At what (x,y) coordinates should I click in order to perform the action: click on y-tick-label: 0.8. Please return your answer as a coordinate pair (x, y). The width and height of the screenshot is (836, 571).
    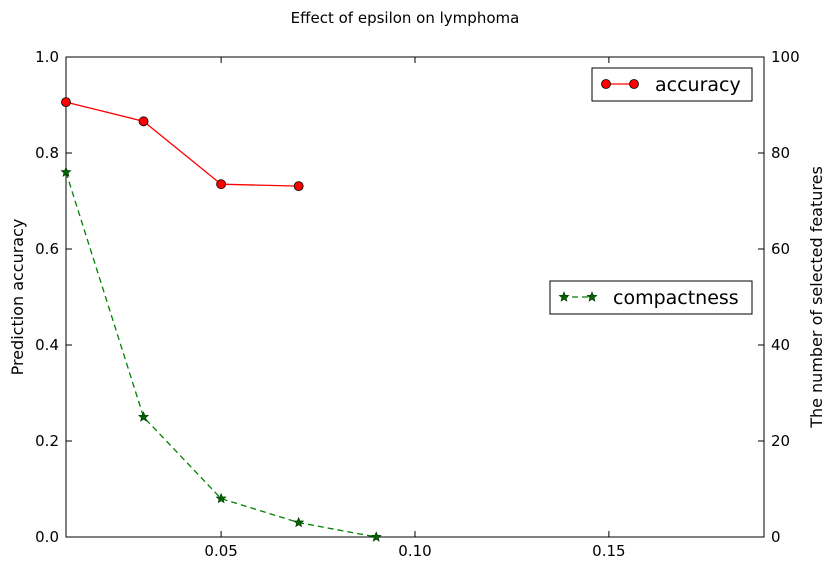
    Looking at the image, I should click on (47, 153).